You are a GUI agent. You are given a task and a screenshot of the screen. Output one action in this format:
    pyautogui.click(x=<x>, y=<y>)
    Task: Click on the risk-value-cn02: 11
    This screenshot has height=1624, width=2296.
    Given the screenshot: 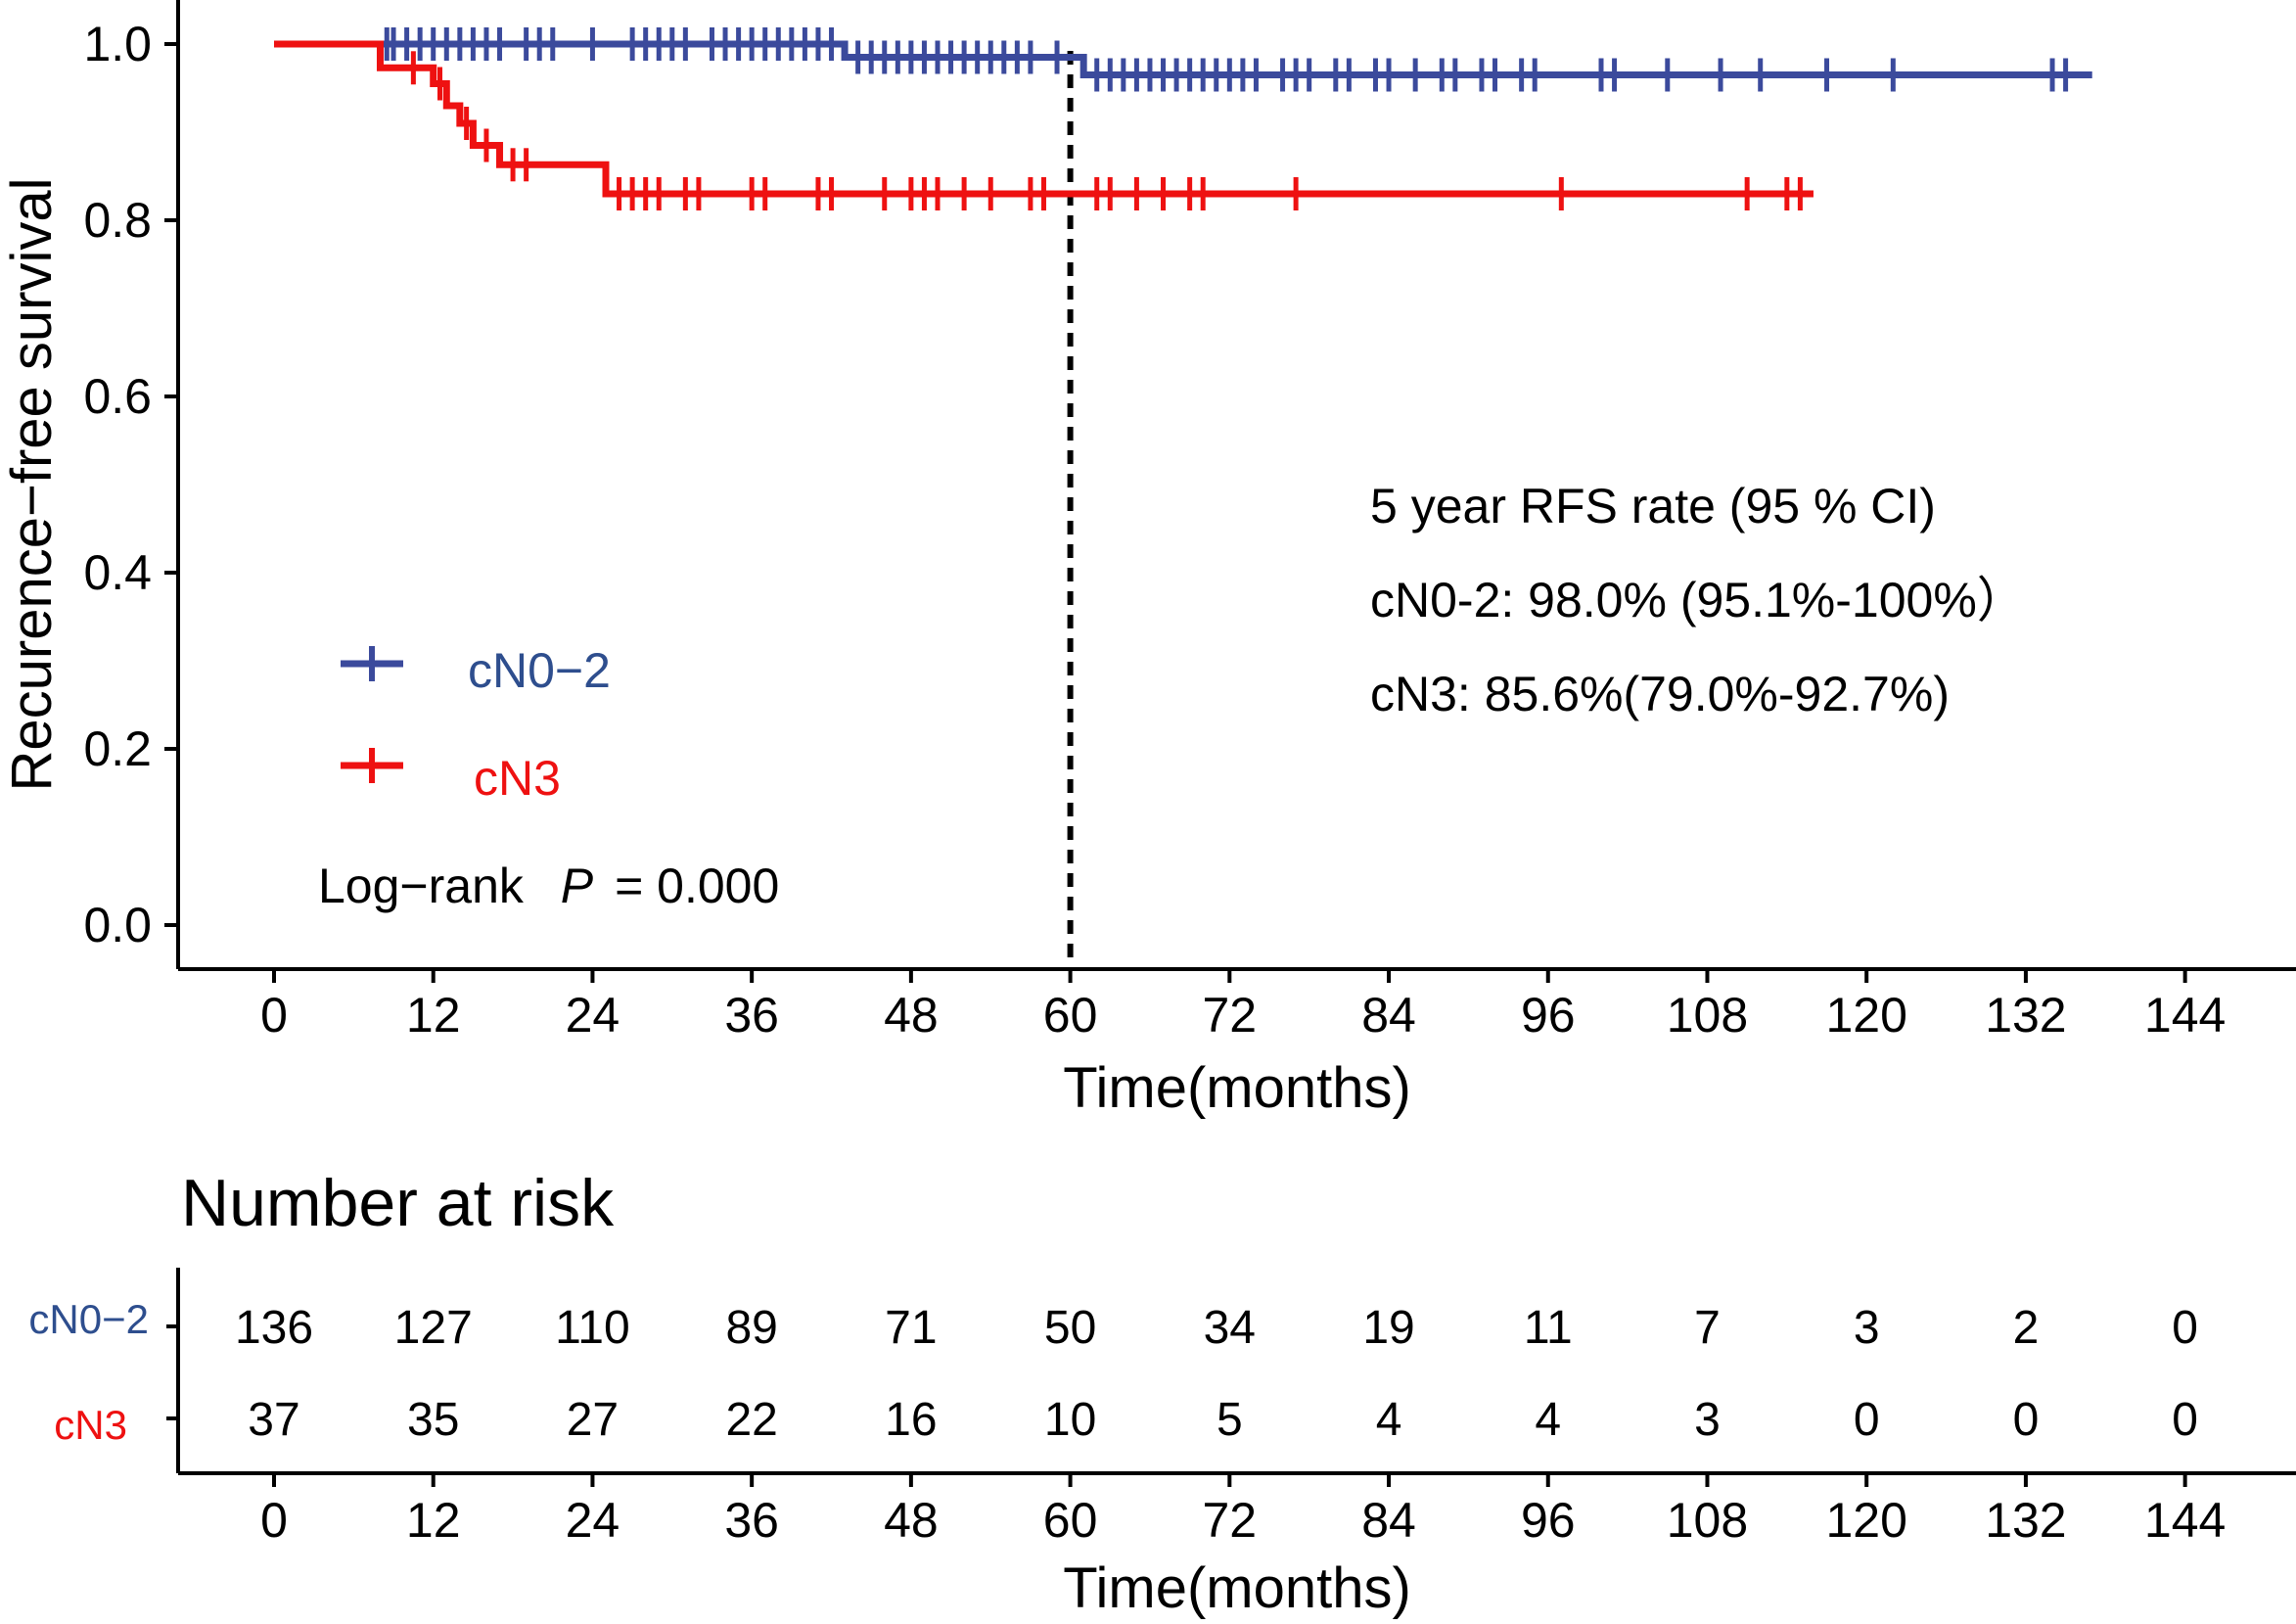 What is the action you would take?
    pyautogui.click(x=1548, y=1328)
    